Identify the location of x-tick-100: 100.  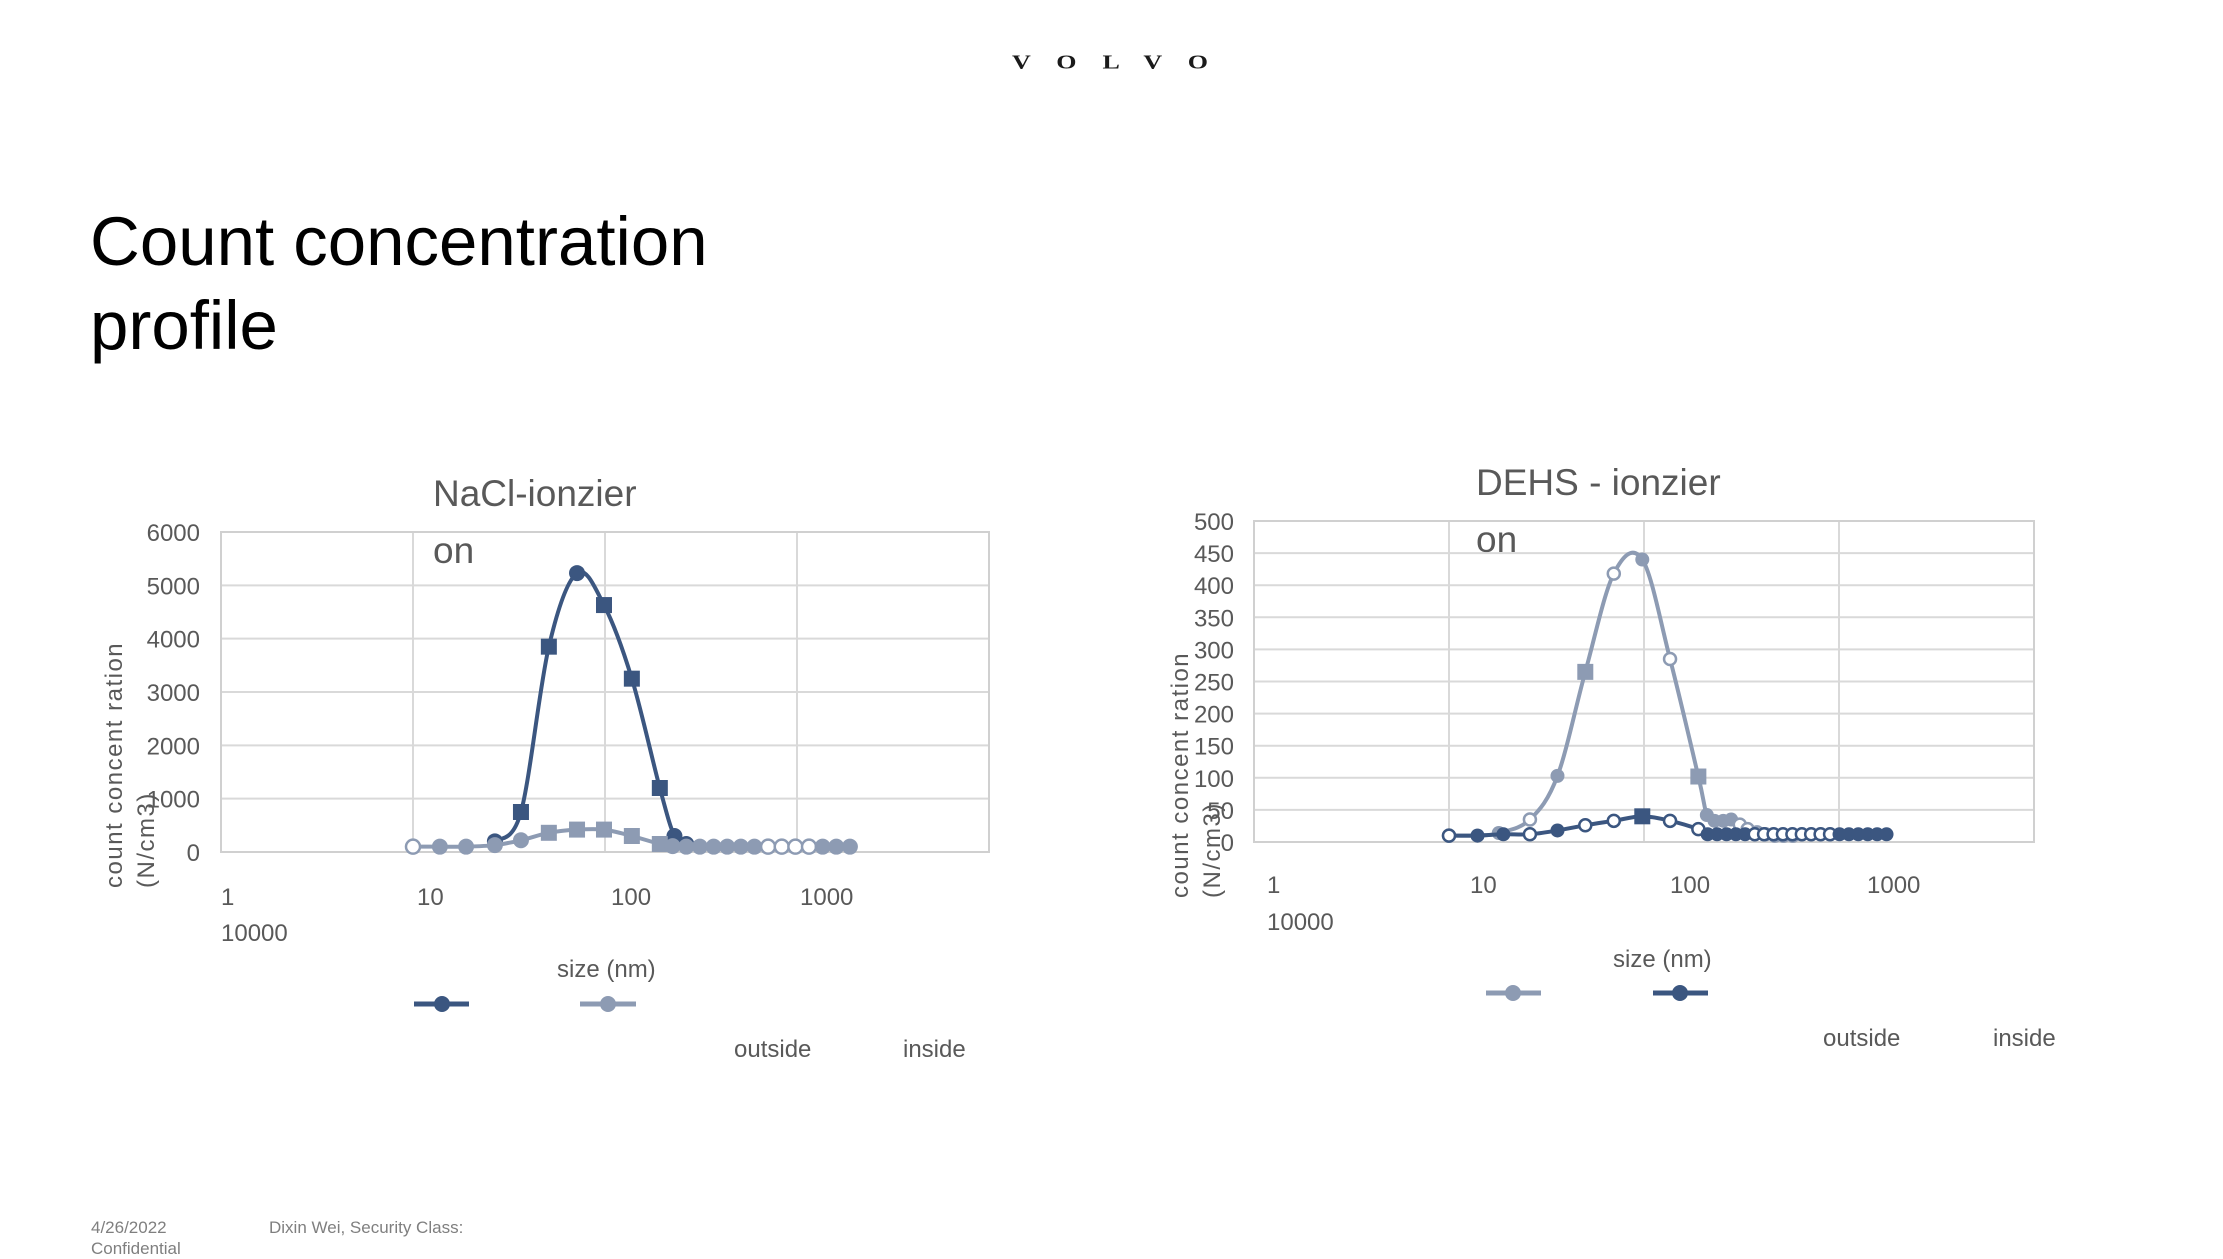
(1690, 885).